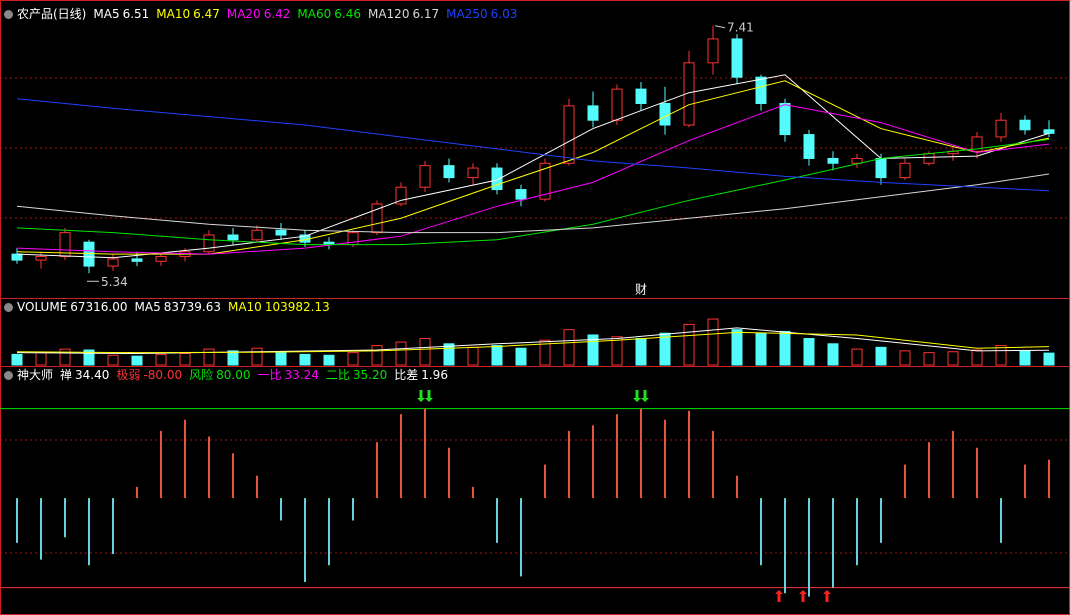 This screenshot has height=615, width=1070. Describe the element at coordinates (301, 375) in the screenshot. I see `stat-value: 33.24` at that location.